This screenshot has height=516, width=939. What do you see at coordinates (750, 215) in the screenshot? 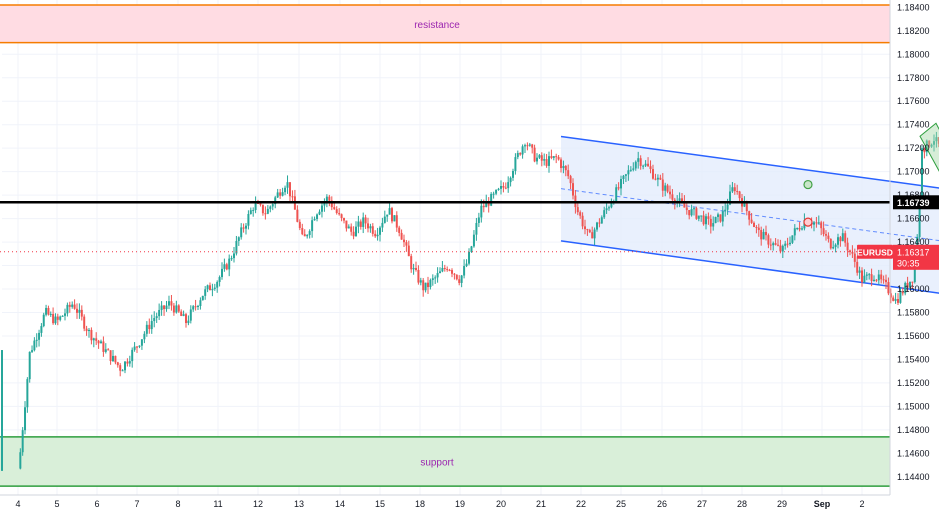
I see `channel-fill` at bounding box center [750, 215].